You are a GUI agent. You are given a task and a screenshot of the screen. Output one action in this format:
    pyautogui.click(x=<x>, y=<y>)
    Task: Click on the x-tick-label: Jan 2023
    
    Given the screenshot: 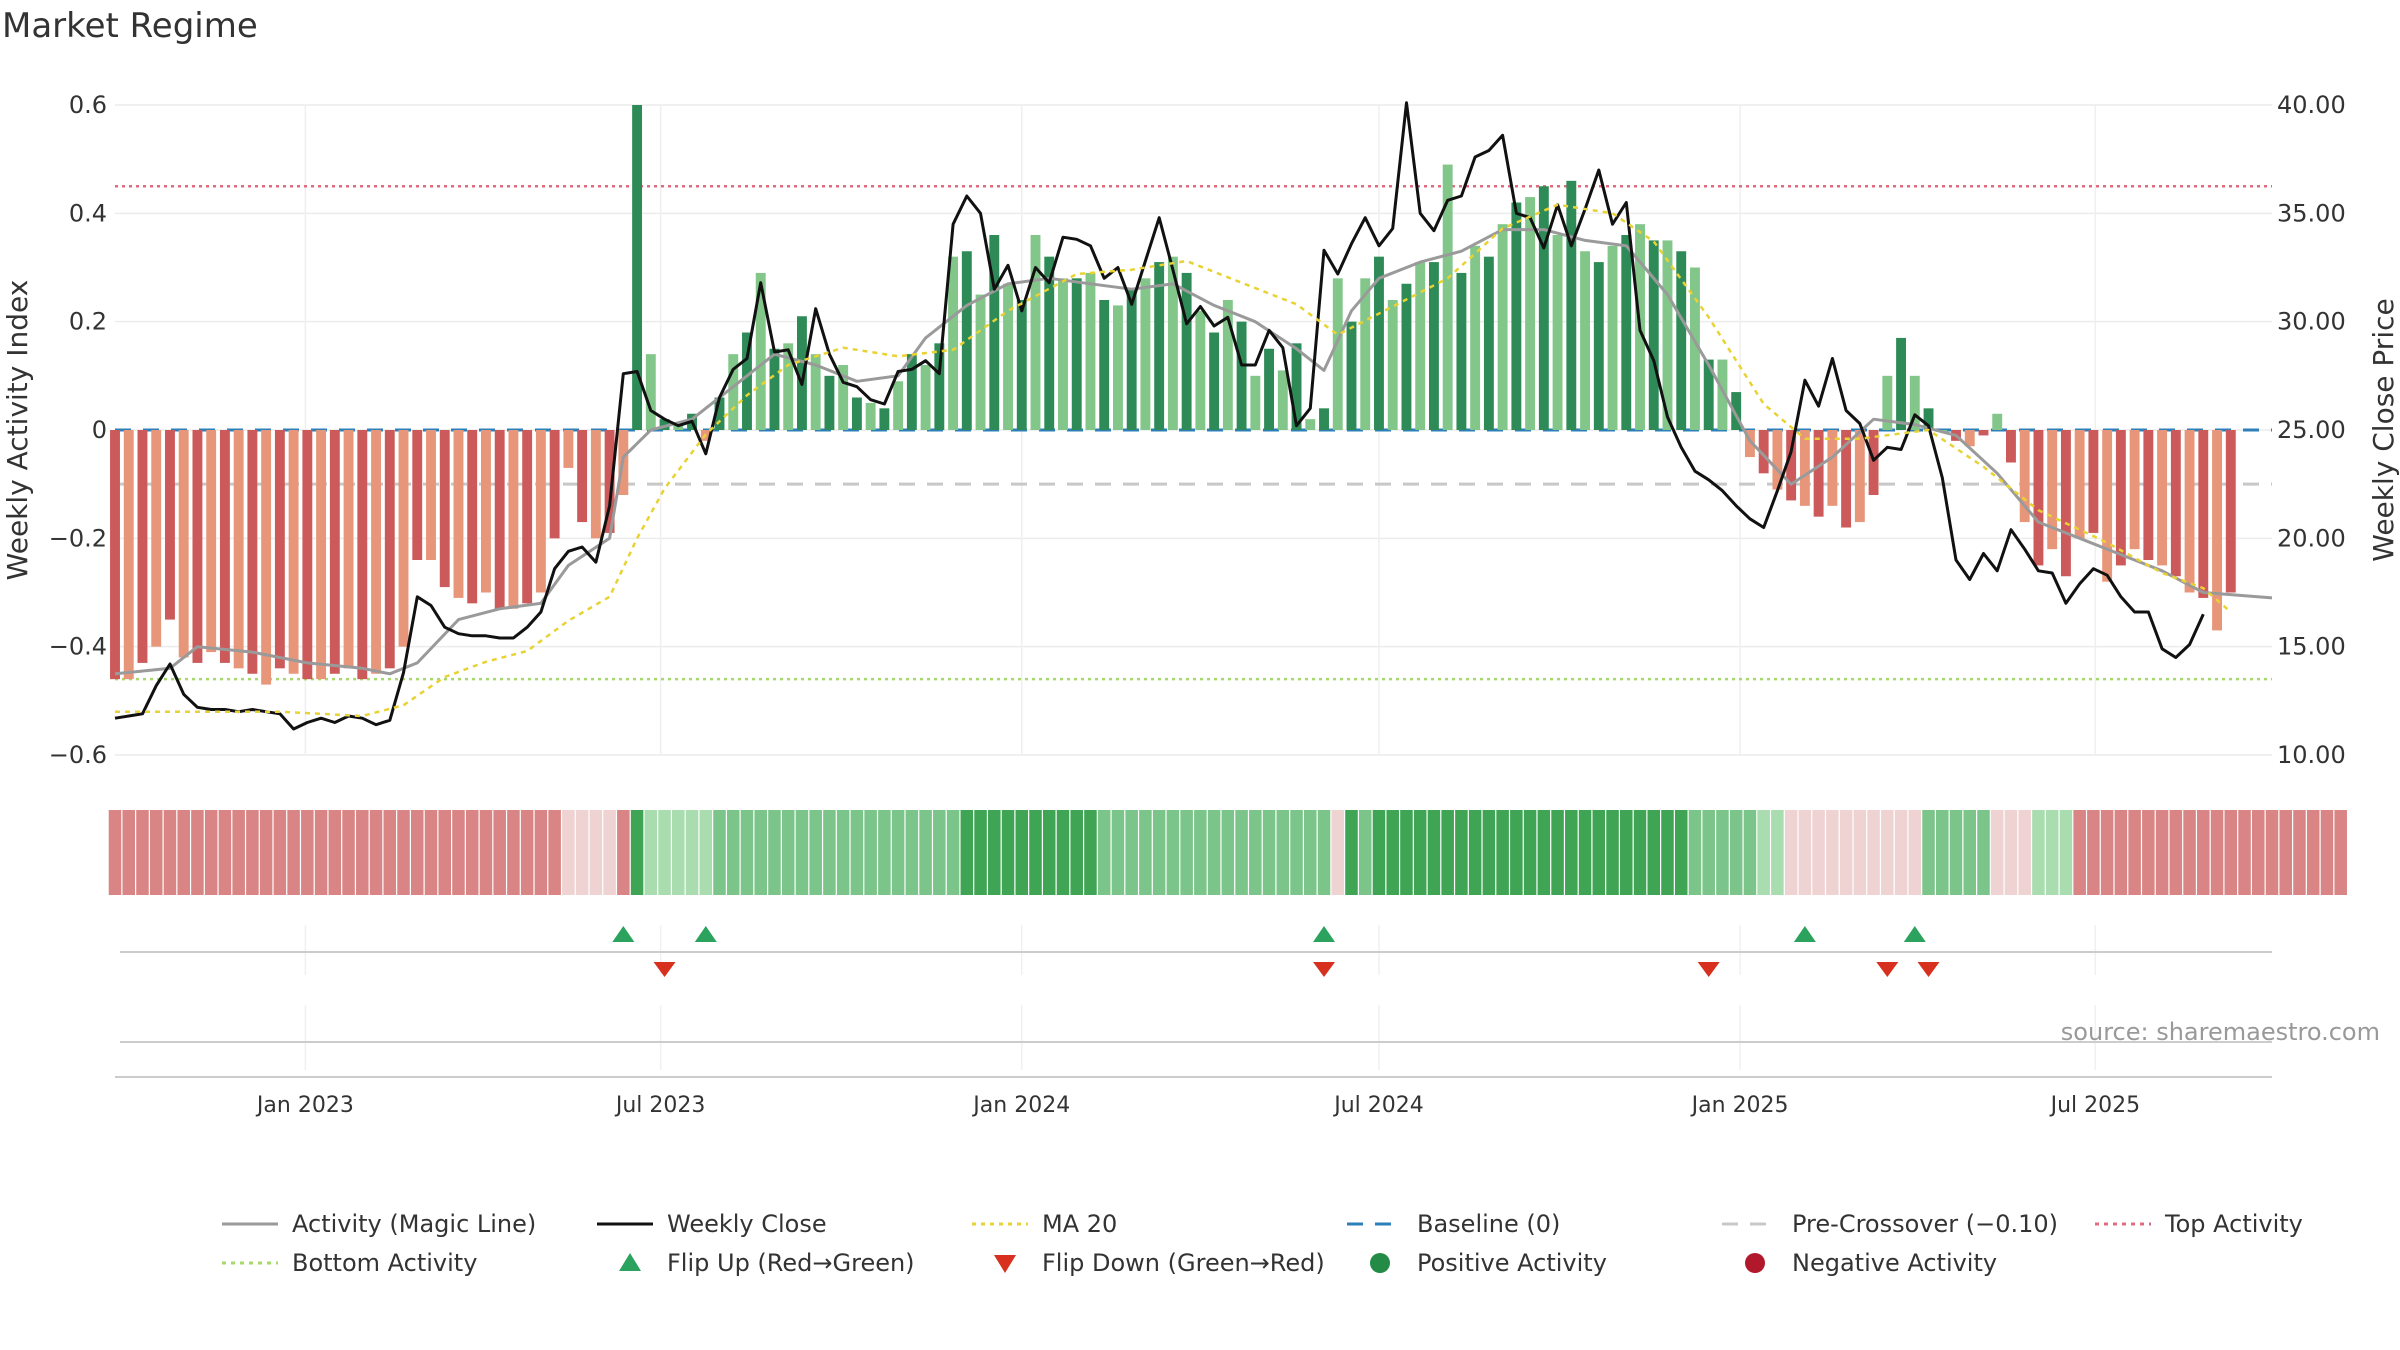 What is the action you would take?
    pyautogui.click(x=304, y=1105)
    